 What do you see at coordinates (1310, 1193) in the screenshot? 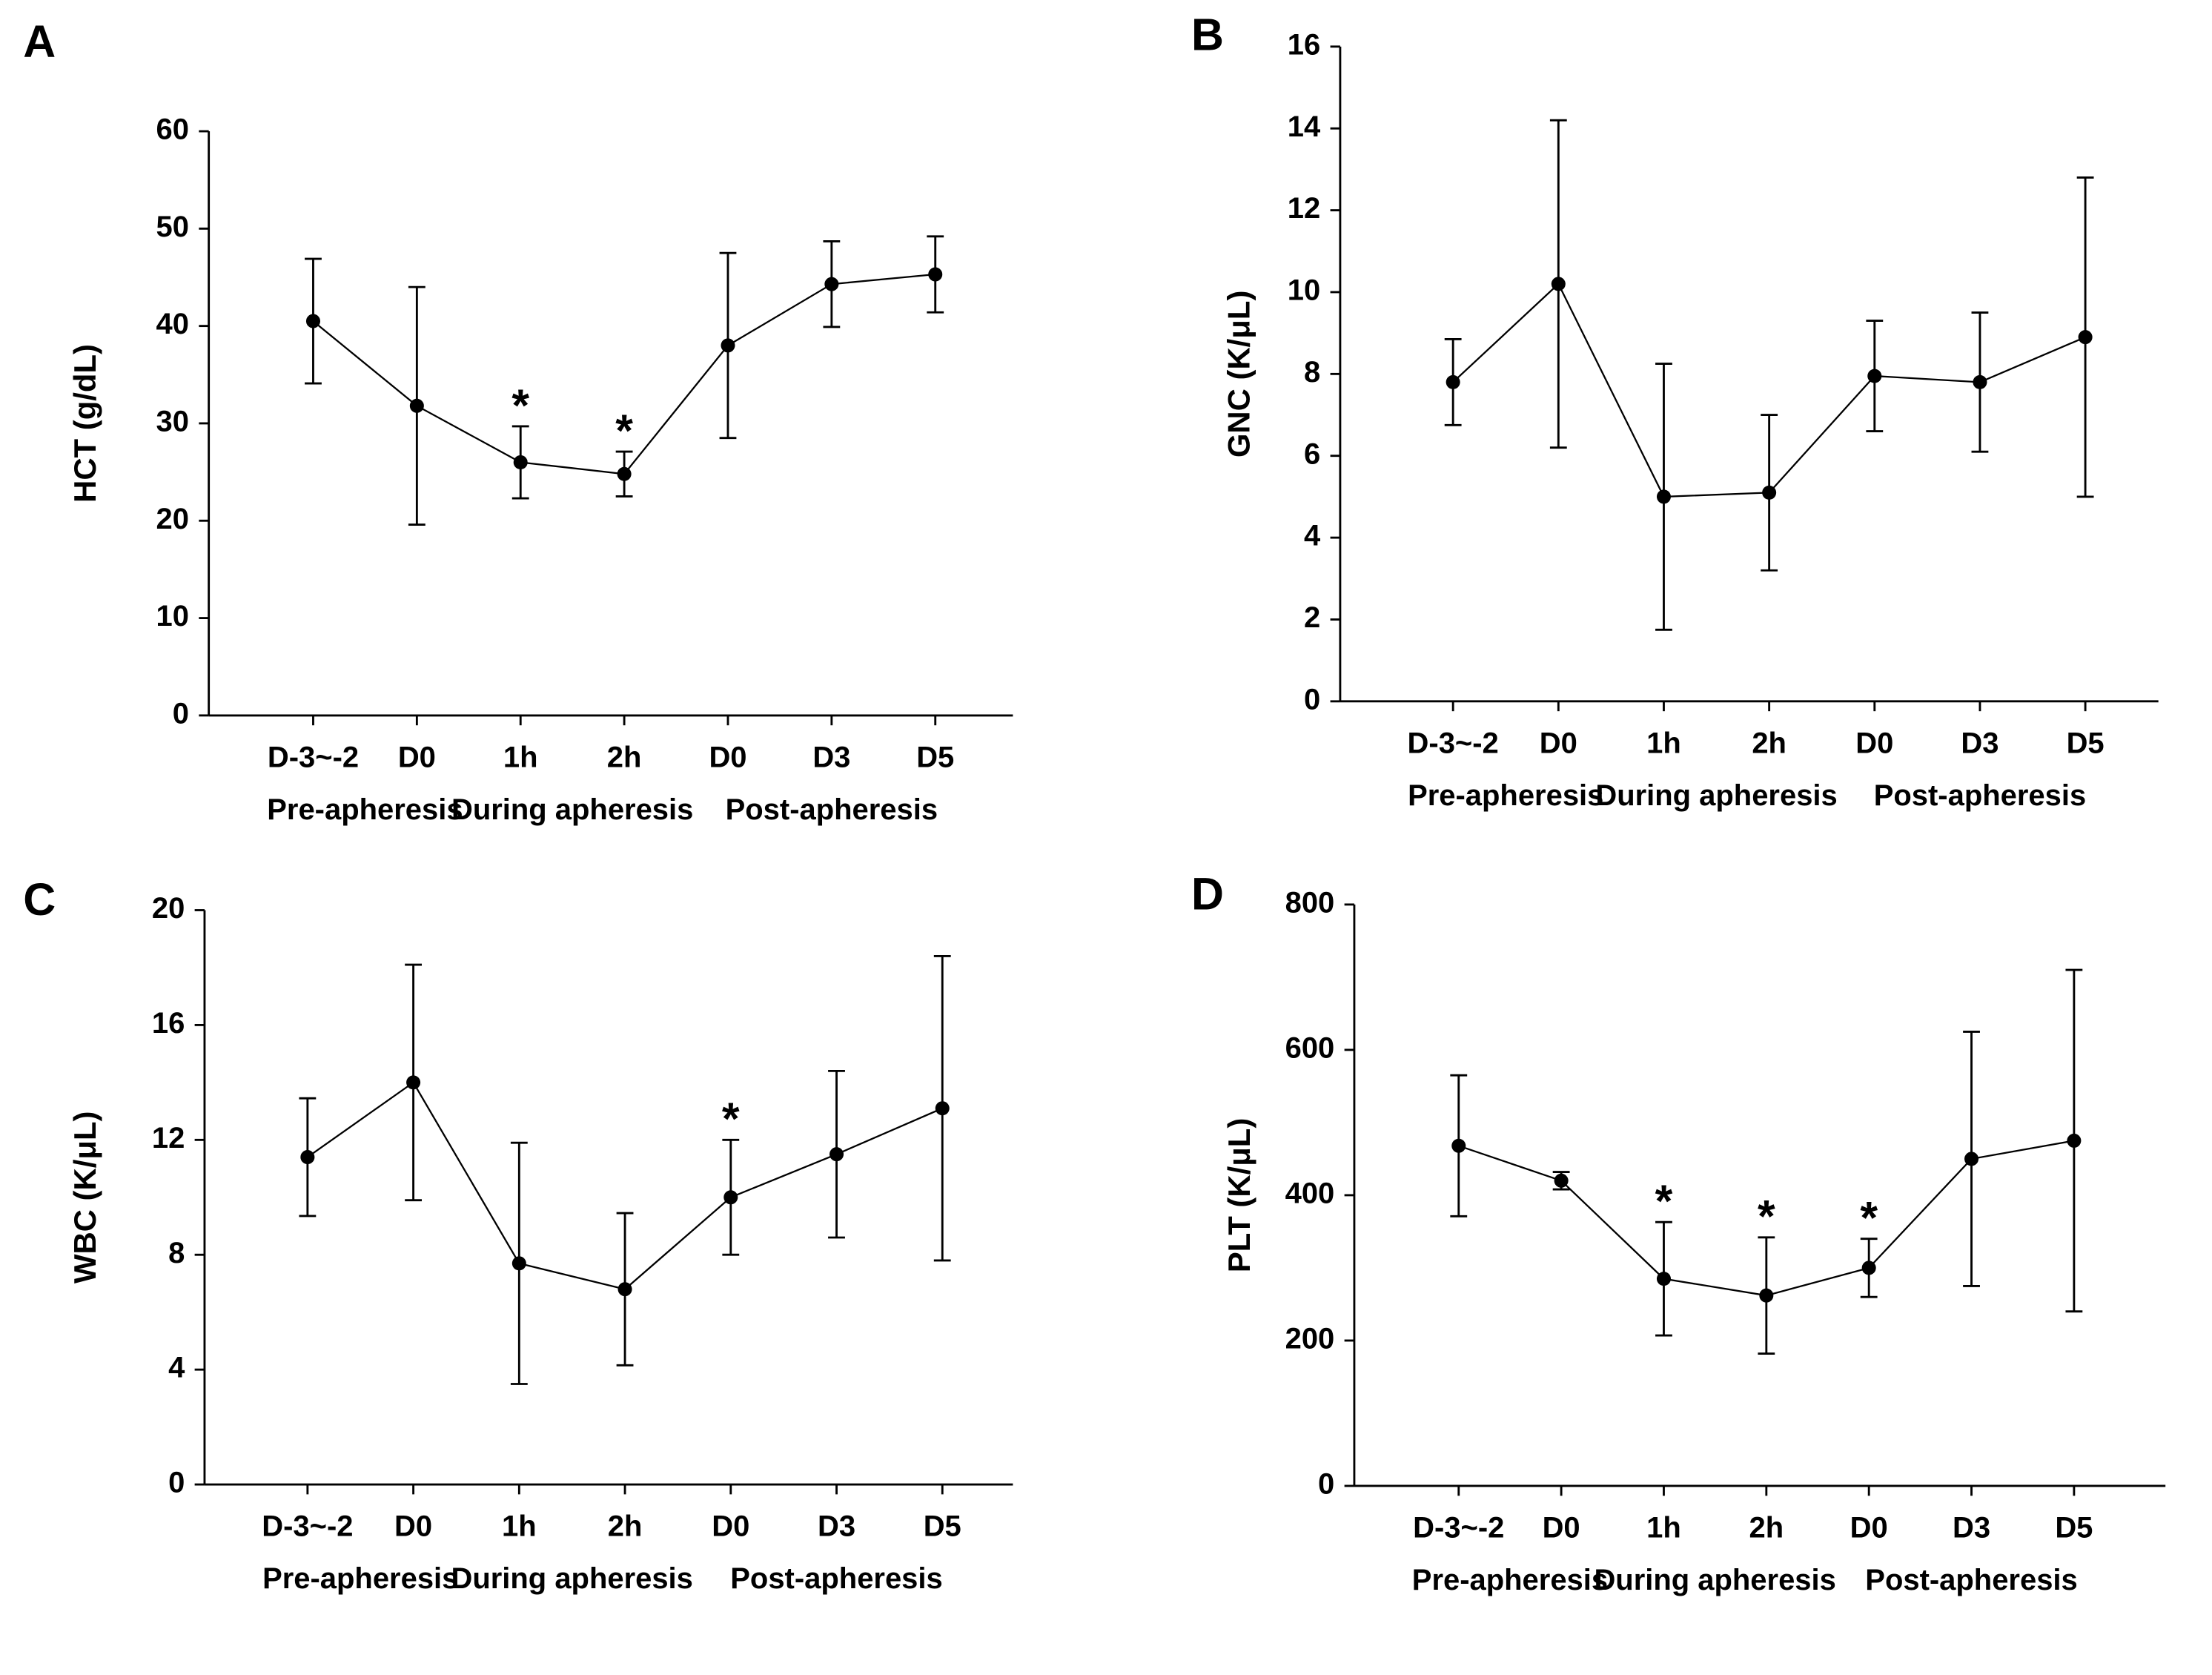
I see `y-tick-label: 400` at bounding box center [1310, 1193].